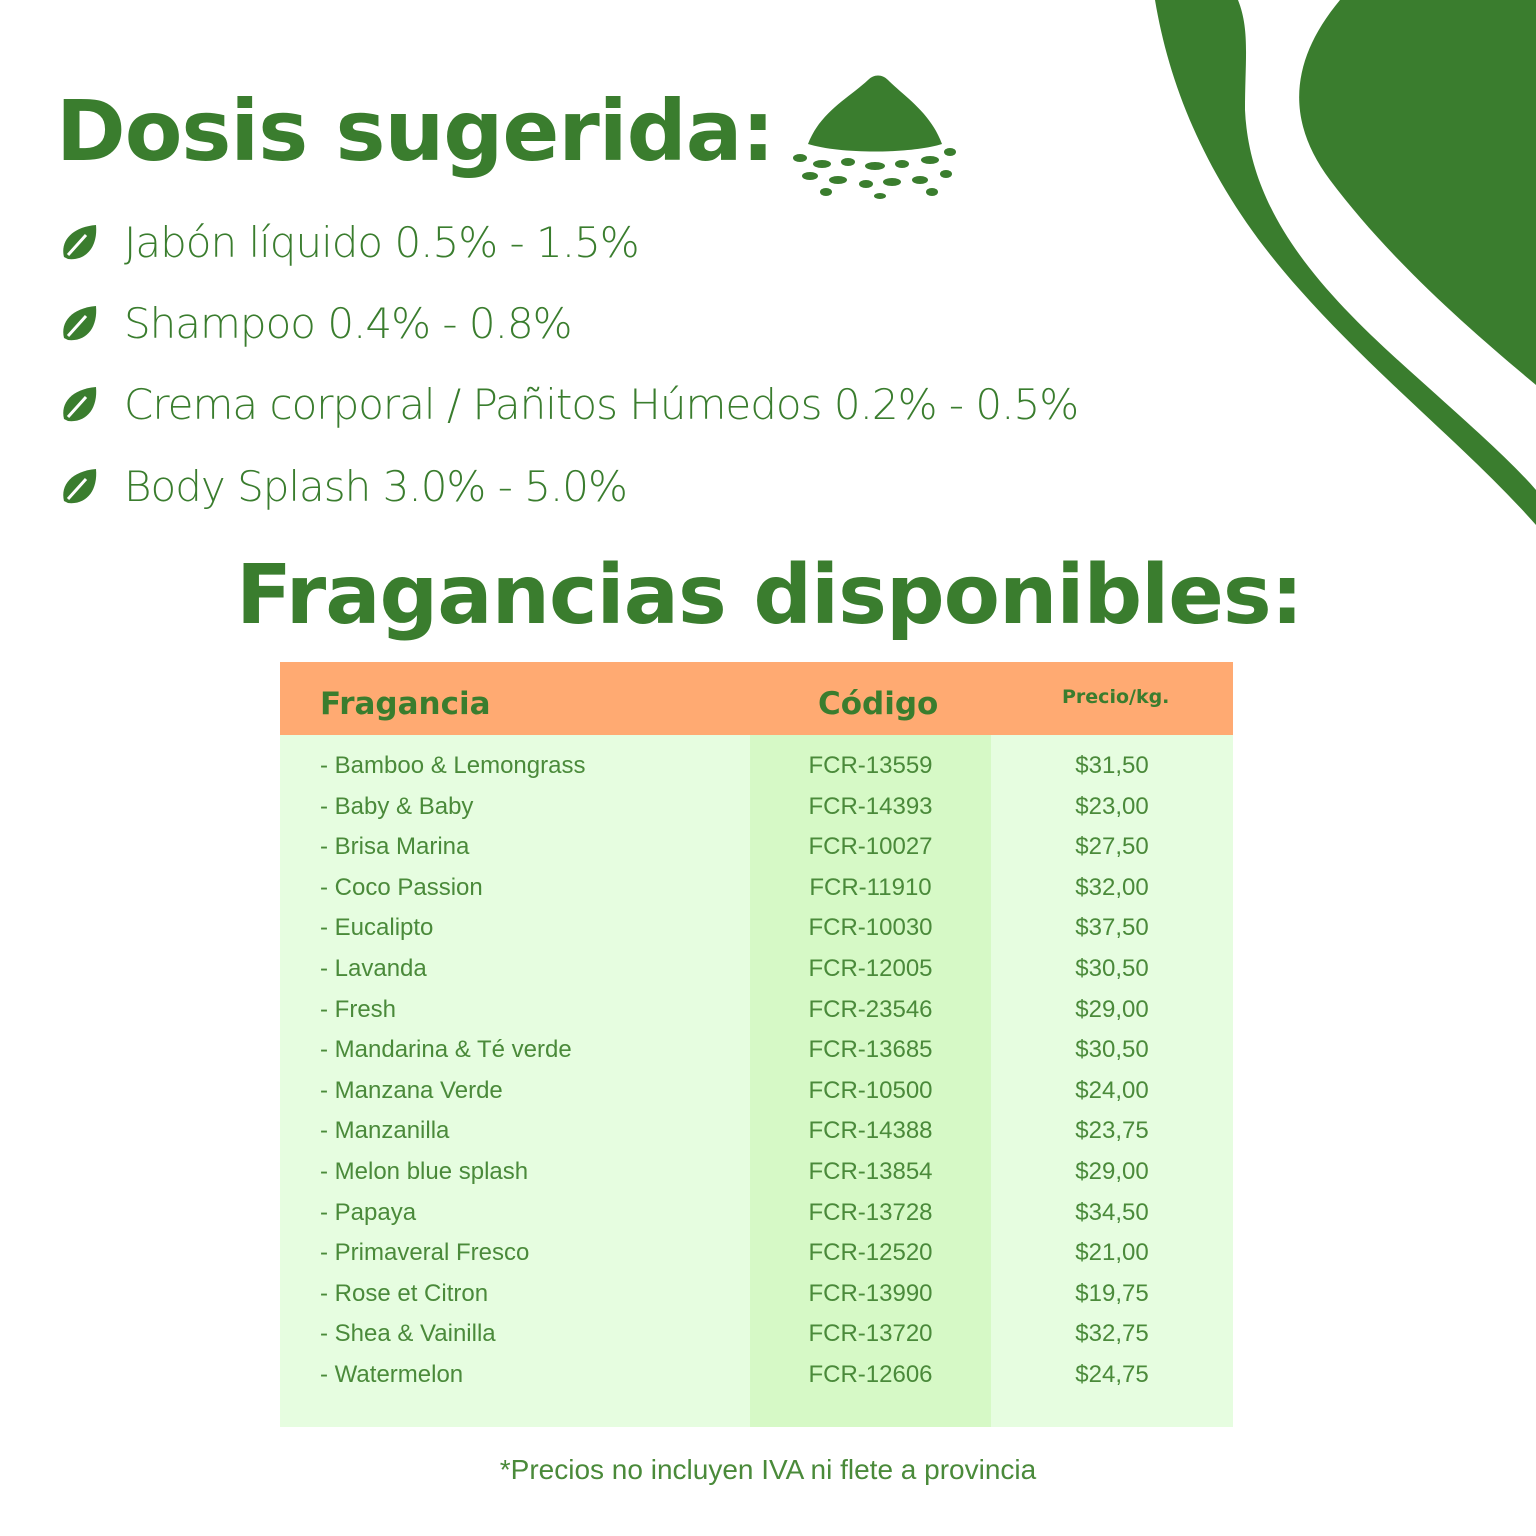 The height and width of the screenshot is (1536, 1536). What do you see at coordinates (874, 137) in the screenshot?
I see `powder-pile-icon` at bounding box center [874, 137].